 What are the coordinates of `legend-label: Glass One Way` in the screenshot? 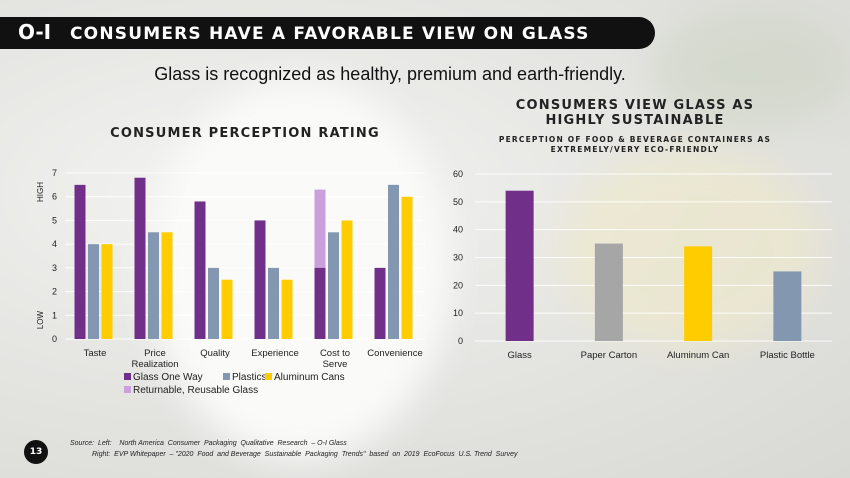 It's located at (168, 377).